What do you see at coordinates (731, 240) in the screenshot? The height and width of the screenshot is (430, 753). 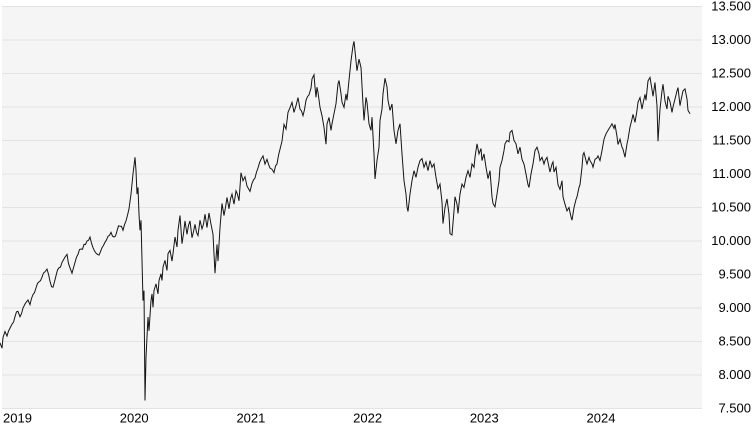 I see `y-axis-label: 10.000` at bounding box center [731, 240].